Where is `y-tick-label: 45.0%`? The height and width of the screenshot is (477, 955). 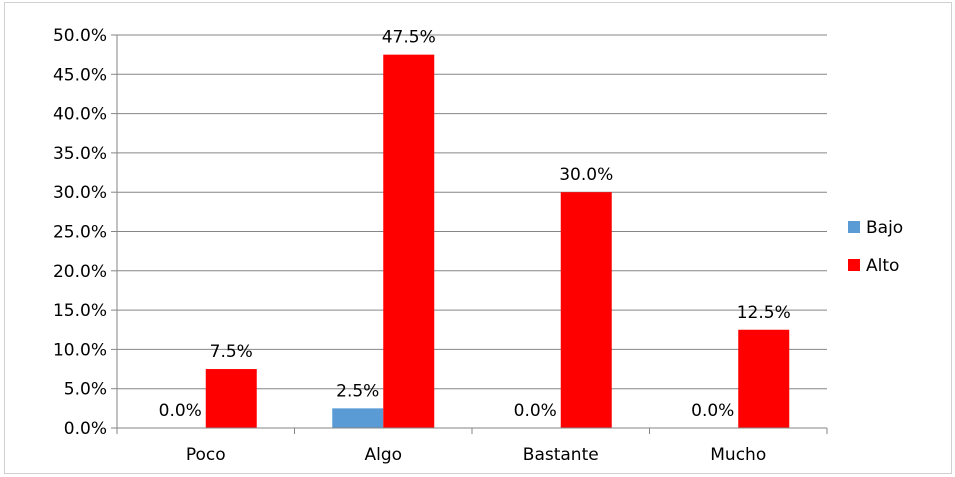
y-tick-label: 45.0% is located at coordinates (80, 75).